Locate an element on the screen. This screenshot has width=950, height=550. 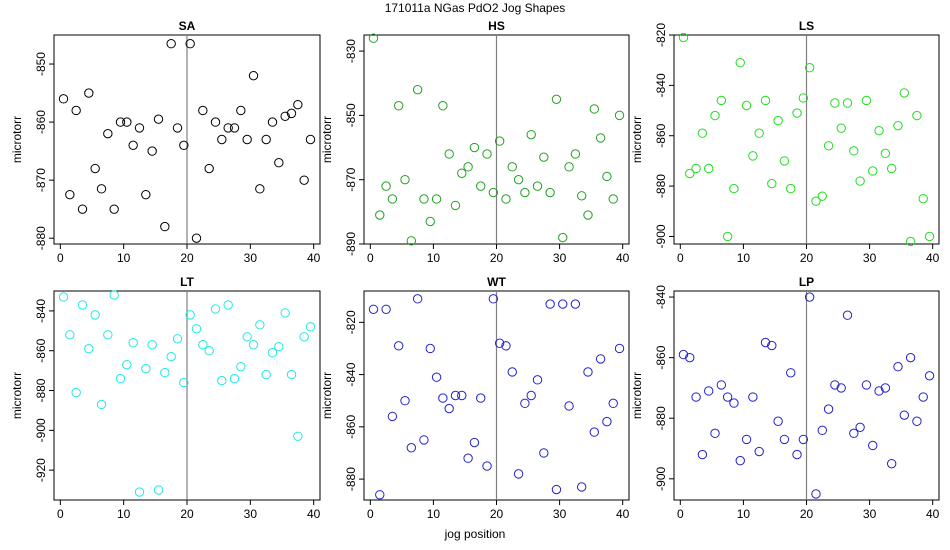
x-axis-label: jog position is located at coordinates (475, 534).